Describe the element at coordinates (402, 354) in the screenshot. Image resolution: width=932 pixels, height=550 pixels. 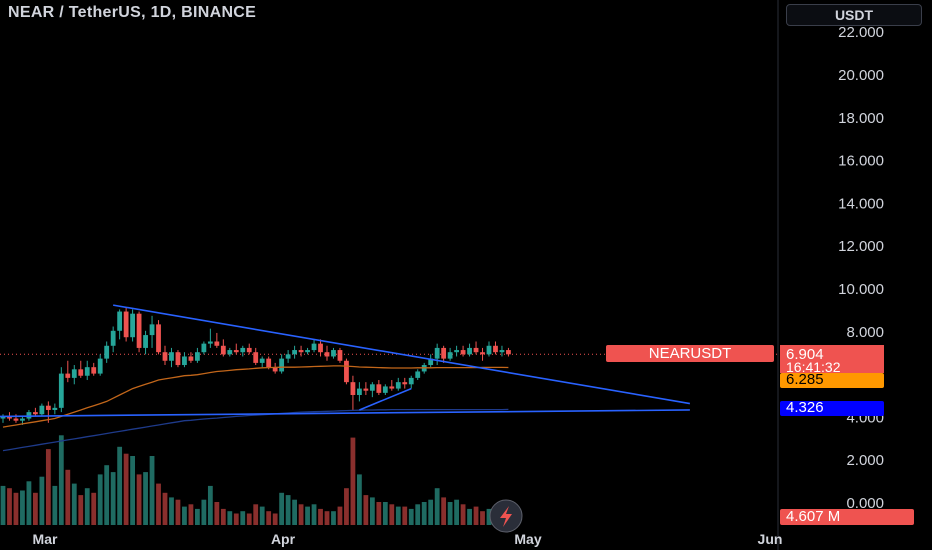
I see `trendline` at that location.